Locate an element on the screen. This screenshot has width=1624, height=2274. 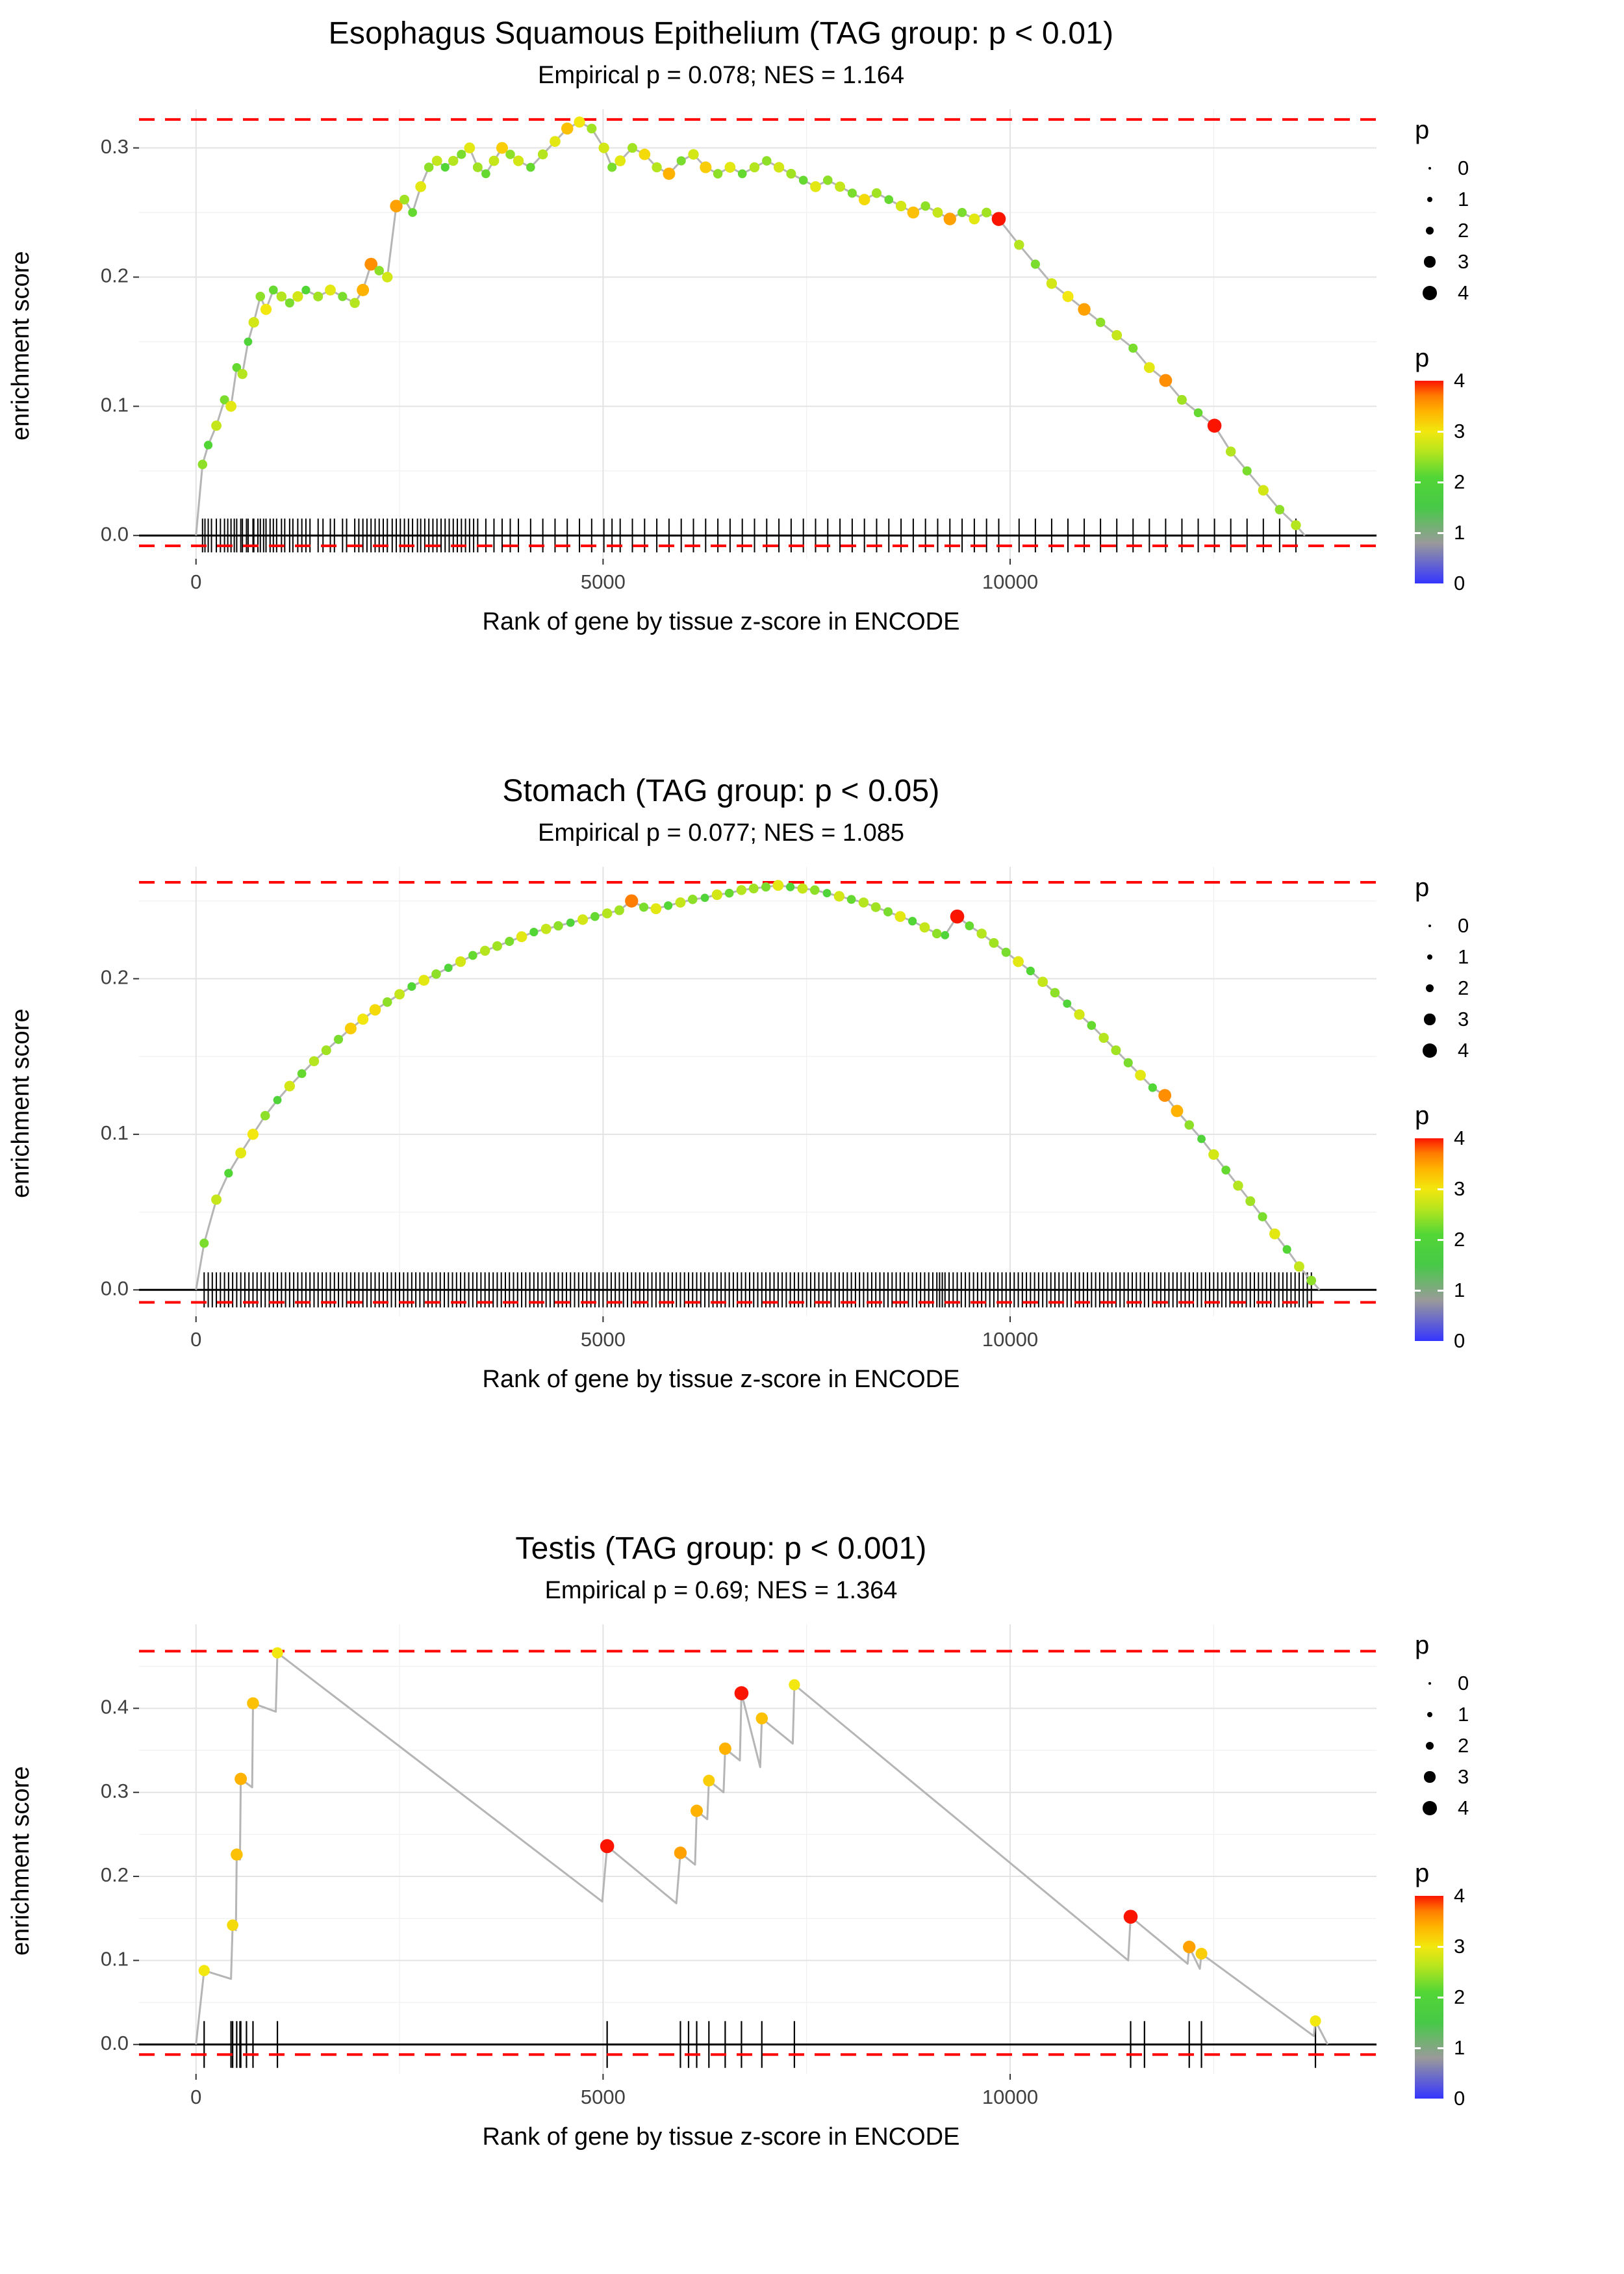
colorbar-label: 3 is located at coordinates (1459, 1188).